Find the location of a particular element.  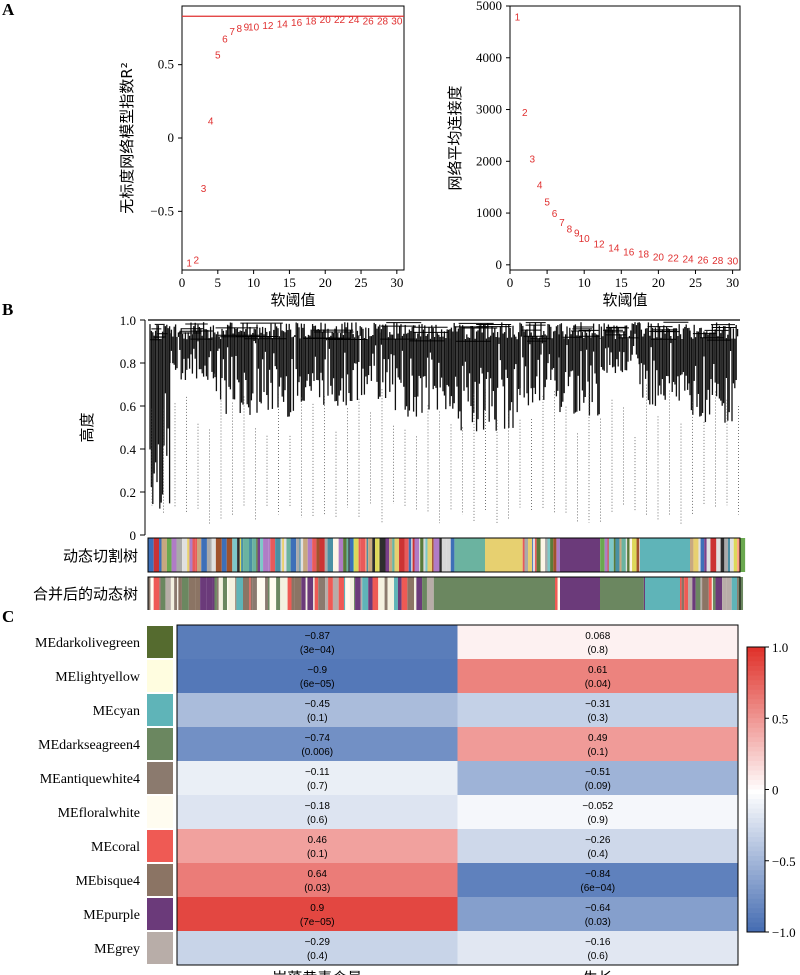

point-label: 9 is located at coordinates (577, 234).